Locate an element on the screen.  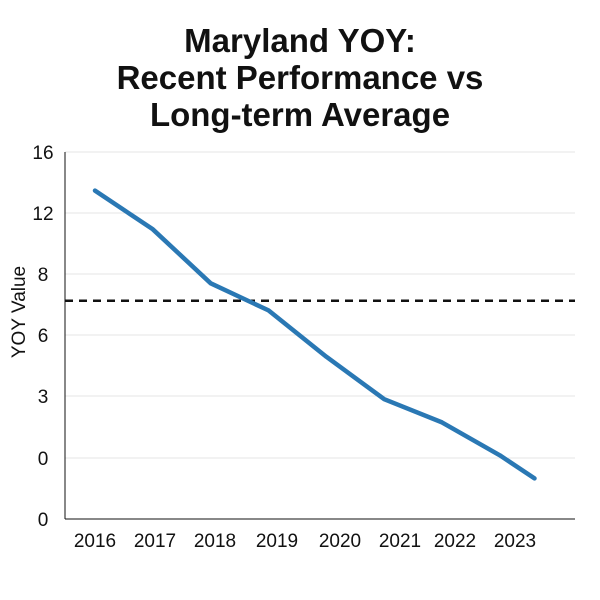
y-tick-label: 3 is located at coordinates (43, 397).